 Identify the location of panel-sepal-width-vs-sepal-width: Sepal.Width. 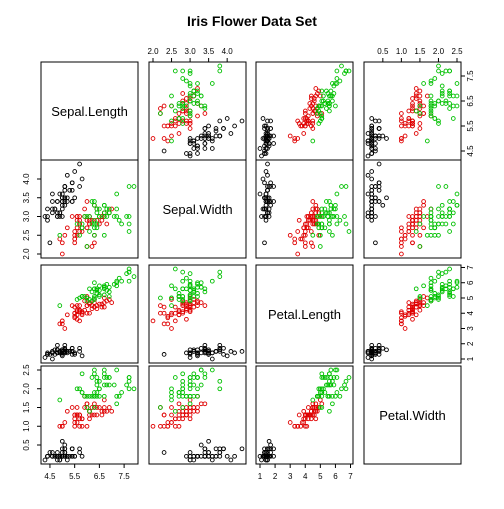
(197, 209).